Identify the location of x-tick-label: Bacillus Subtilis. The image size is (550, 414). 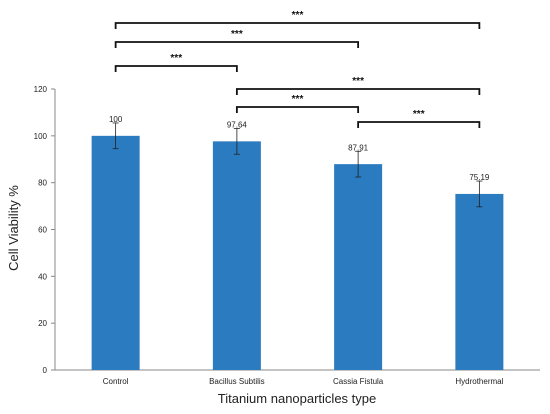
(237, 381).